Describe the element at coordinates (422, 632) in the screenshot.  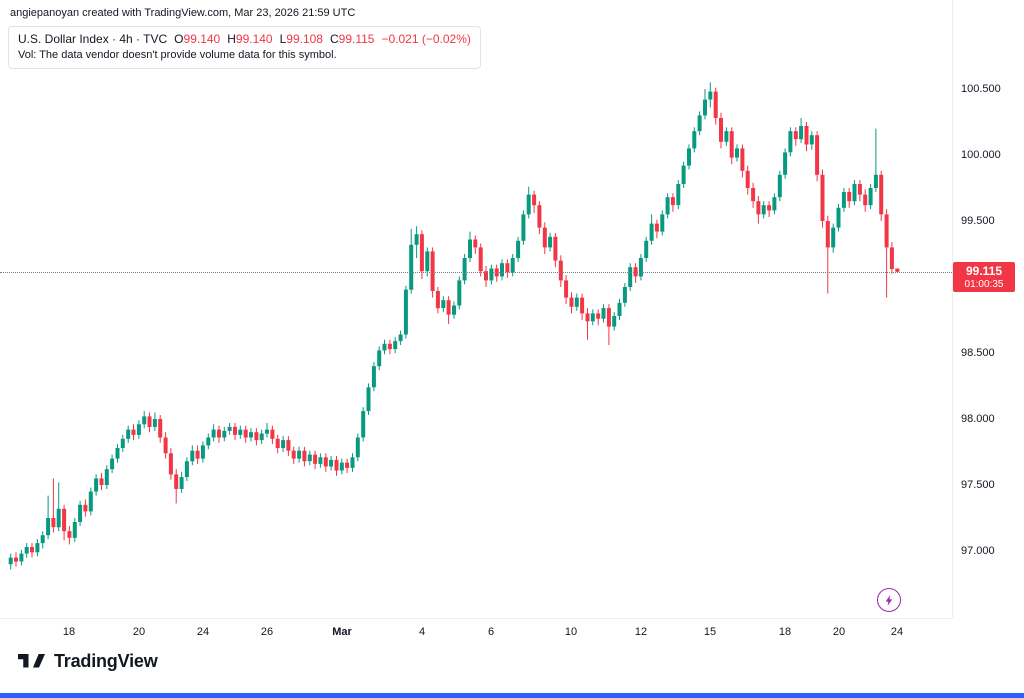
I see `time-axis-label: 4` at that location.